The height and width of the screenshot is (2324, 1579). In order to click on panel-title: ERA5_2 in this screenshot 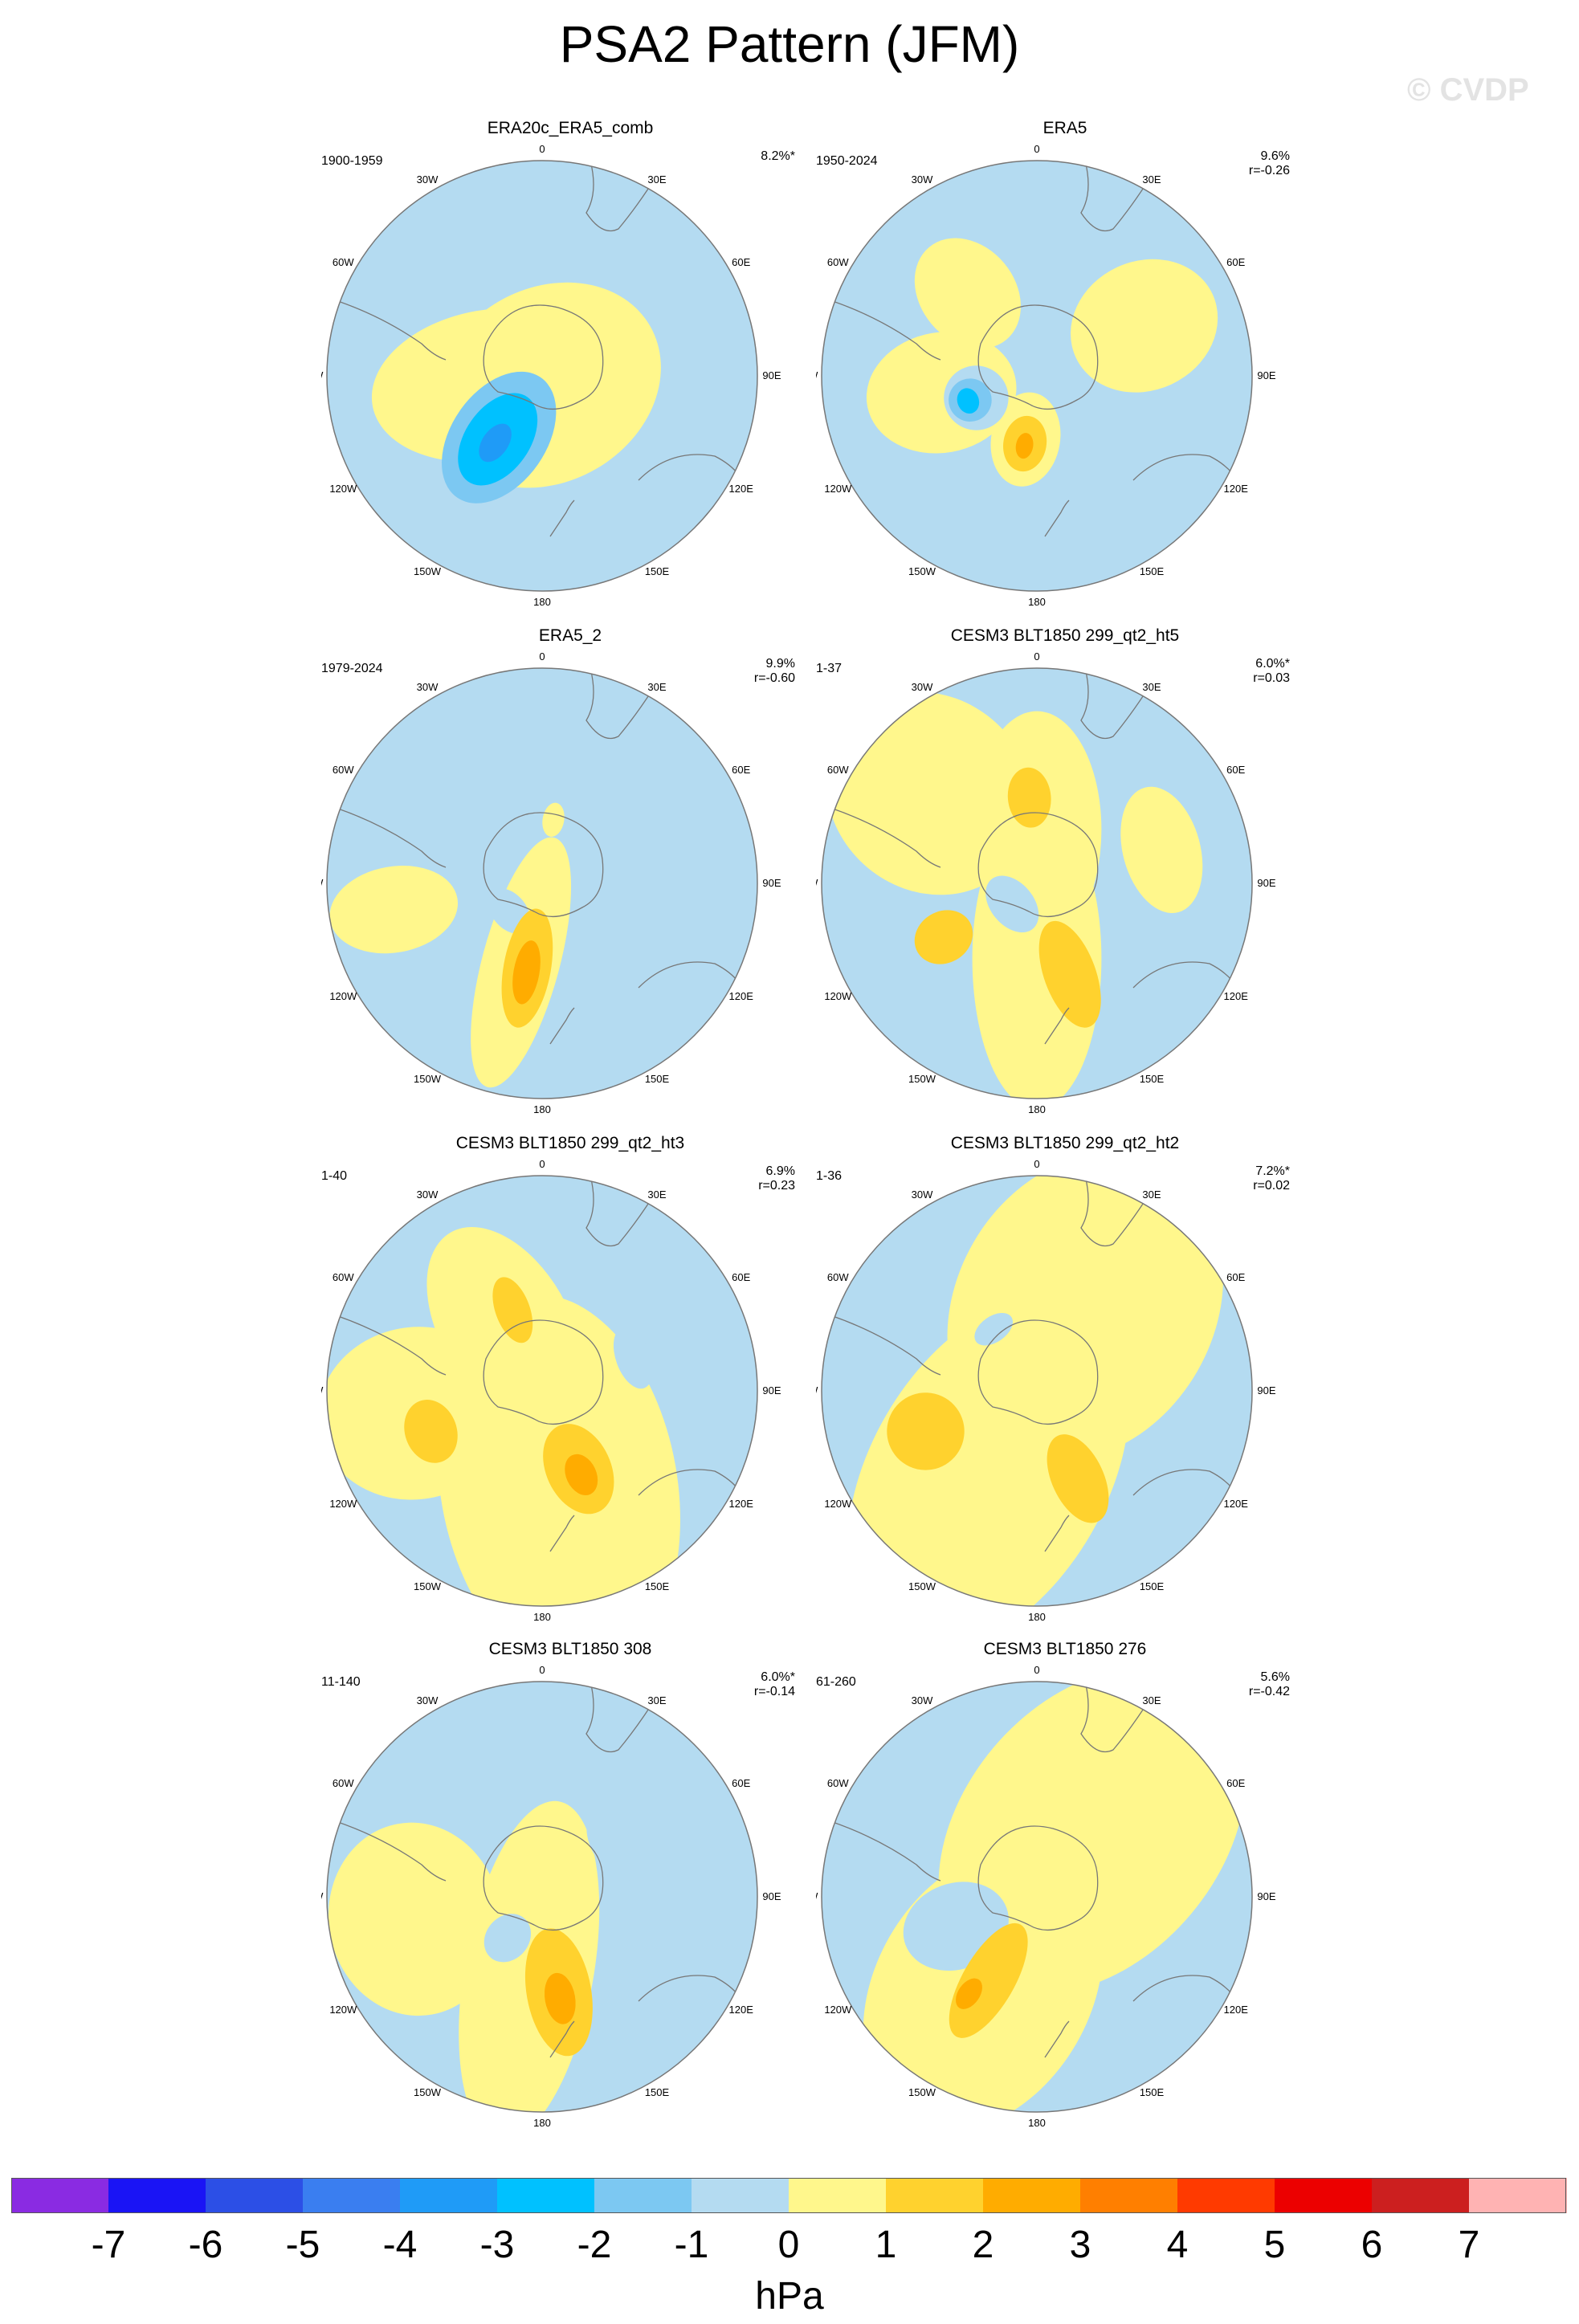, I will do `click(570, 636)`.